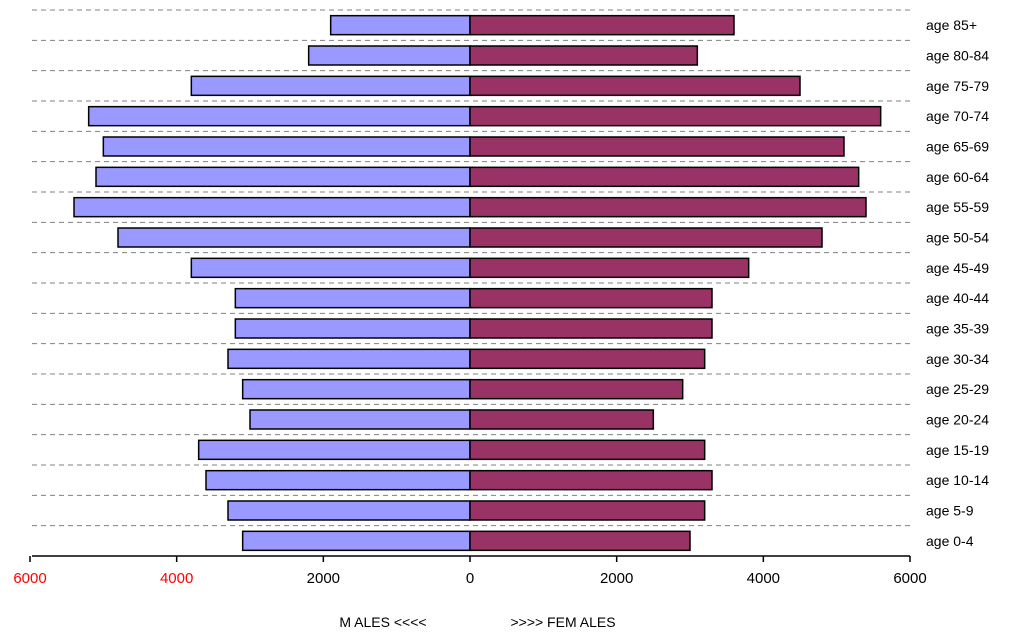 This screenshot has width=1010, height=634. I want to click on category-label: age 65-69, so click(957, 147).